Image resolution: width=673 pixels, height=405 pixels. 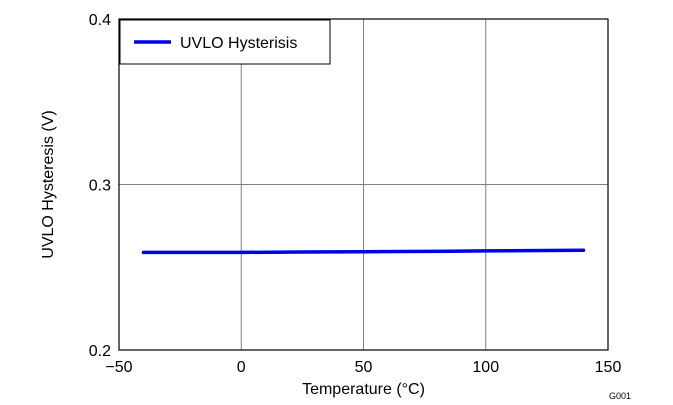 What do you see at coordinates (118, 367) in the screenshot?
I see `x-tick-label: −50` at bounding box center [118, 367].